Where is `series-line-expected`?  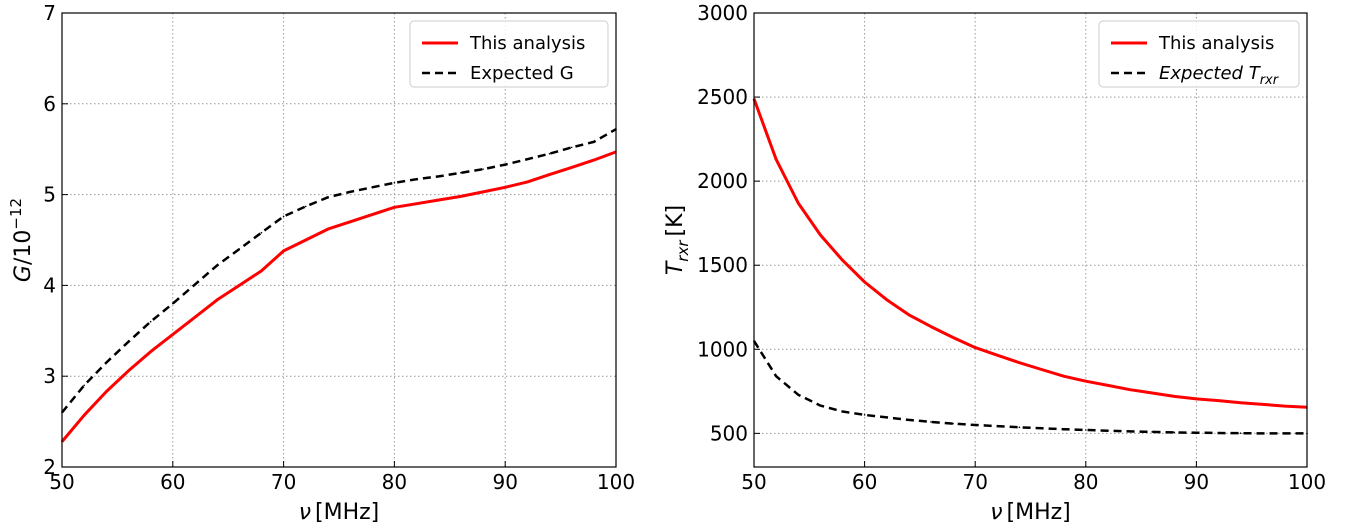
series-line-expected is located at coordinates (1029, 387).